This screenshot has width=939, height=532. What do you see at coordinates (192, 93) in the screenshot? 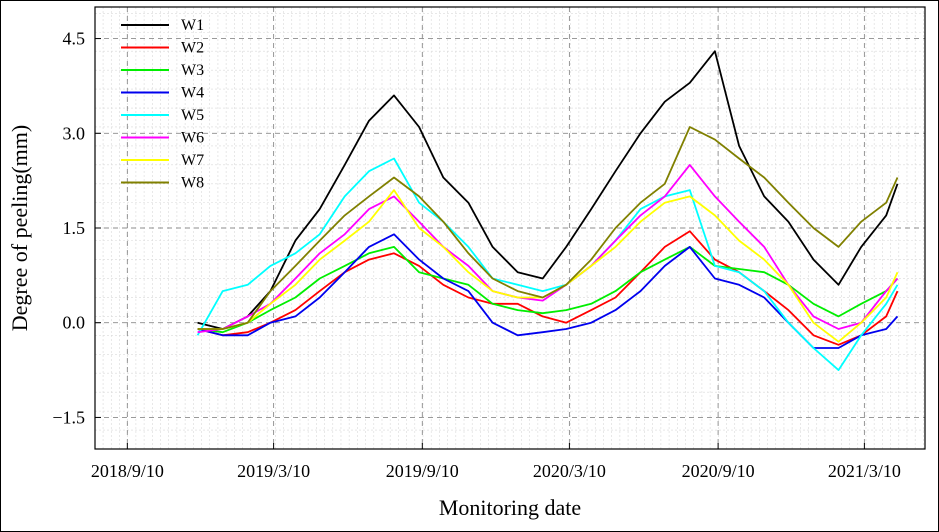
I see `legend-label: W4` at bounding box center [192, 93].